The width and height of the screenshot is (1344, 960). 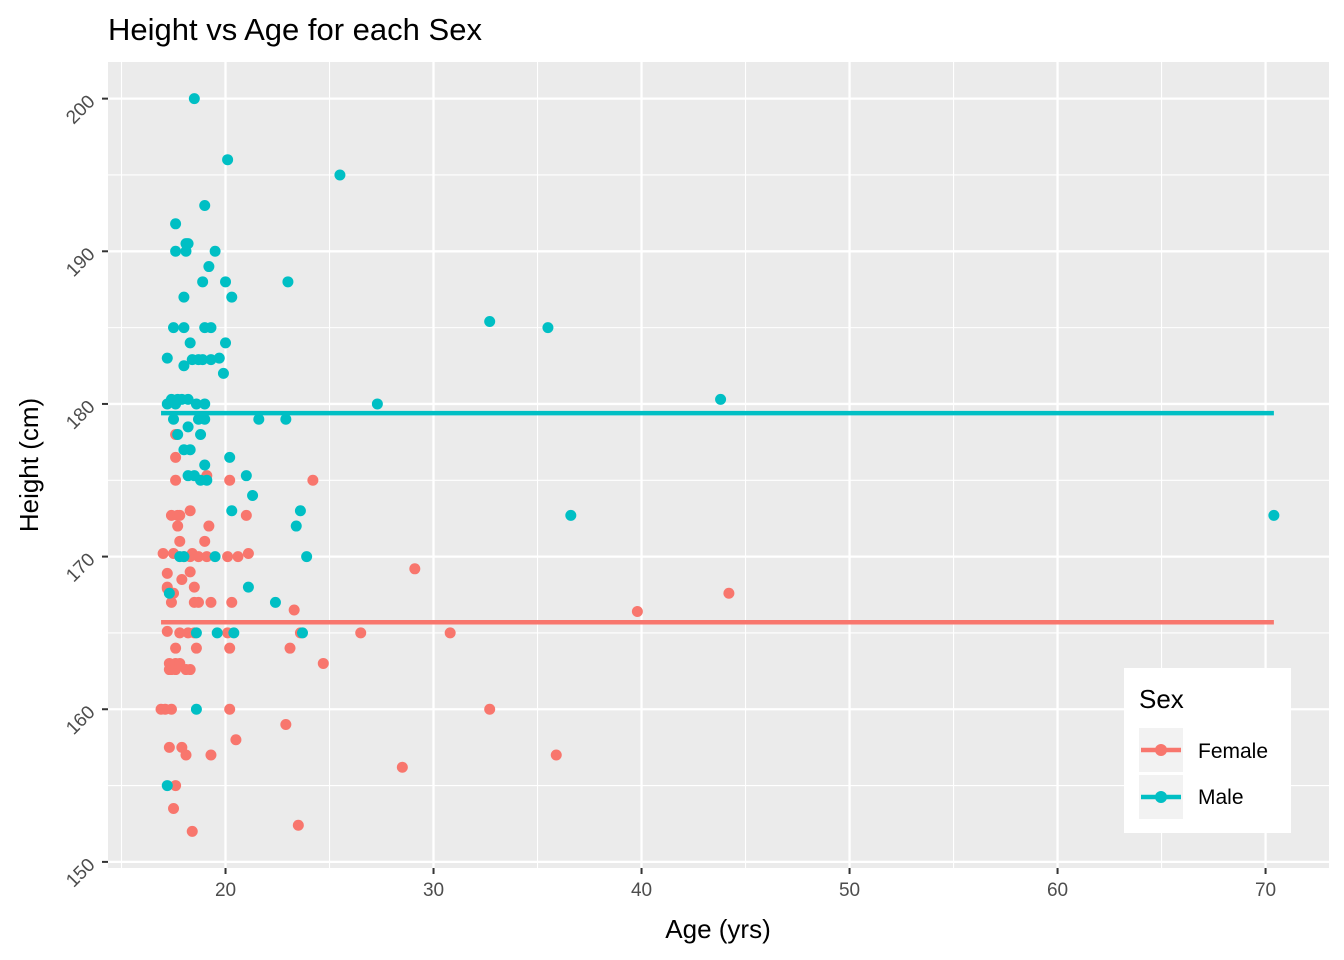 I want to click on chart-title: Height vs Age for each Sex, so click(x=295, y=29).